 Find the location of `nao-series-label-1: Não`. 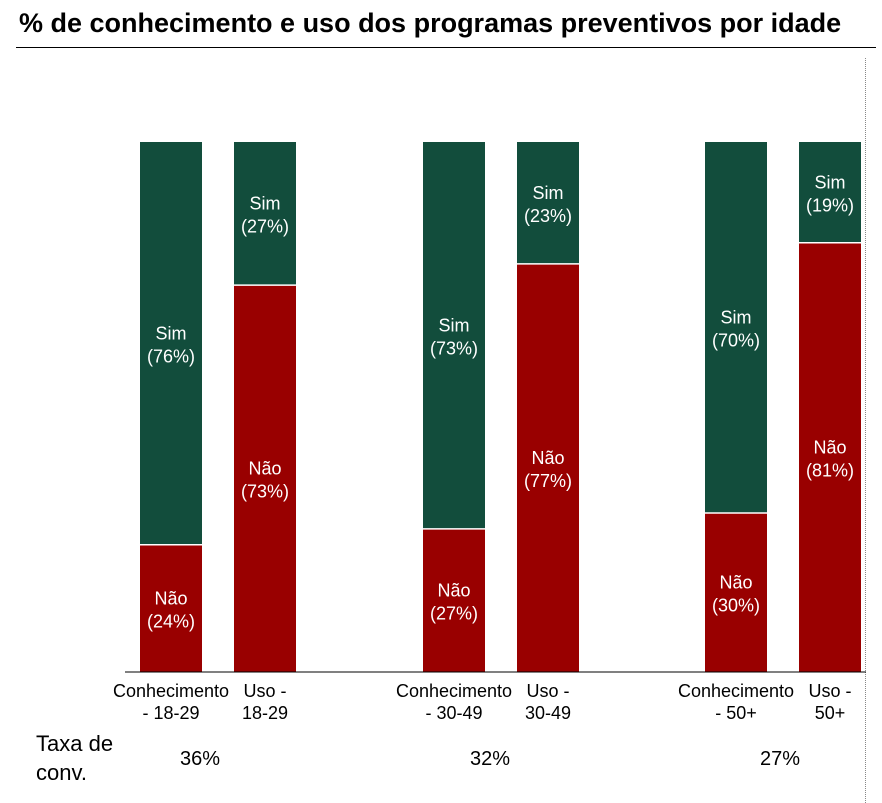

nao-series-label-1: Não is located at coordinates (264, 469).